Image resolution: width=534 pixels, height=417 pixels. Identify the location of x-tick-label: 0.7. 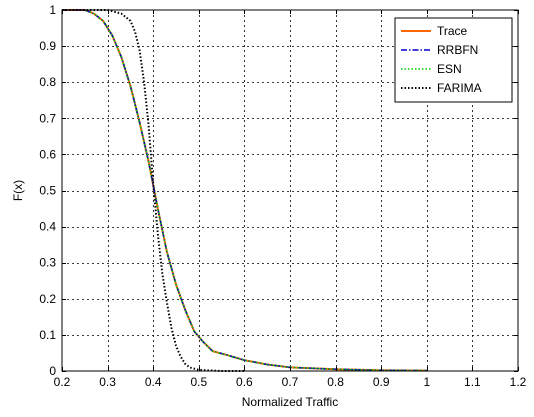
(290, 382).